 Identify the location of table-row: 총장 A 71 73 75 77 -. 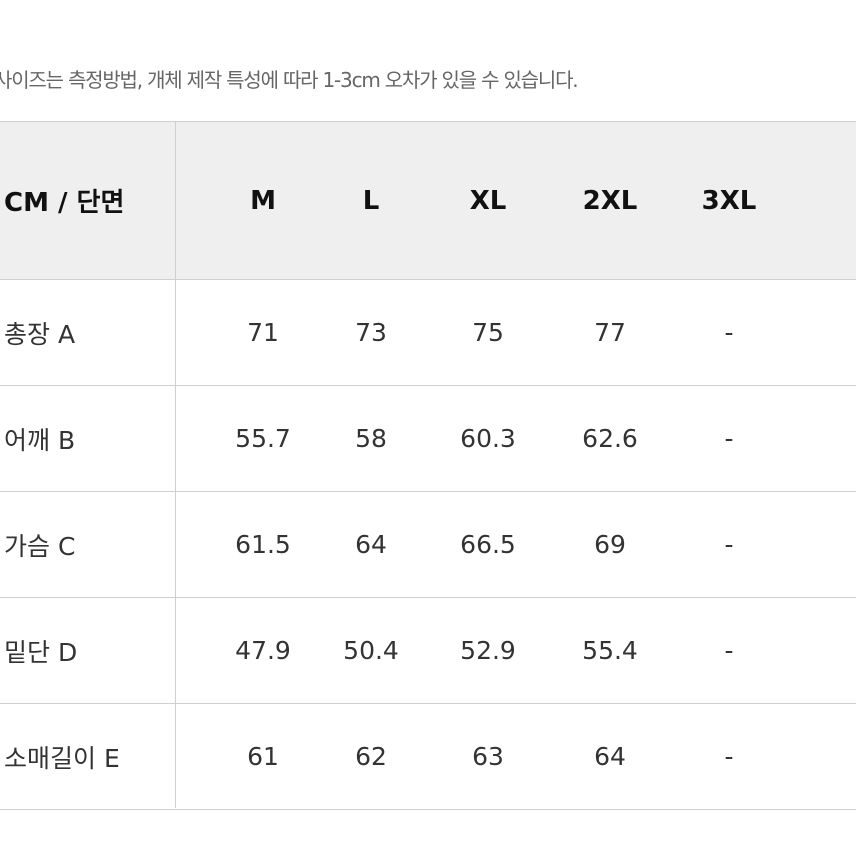
(428, 333).